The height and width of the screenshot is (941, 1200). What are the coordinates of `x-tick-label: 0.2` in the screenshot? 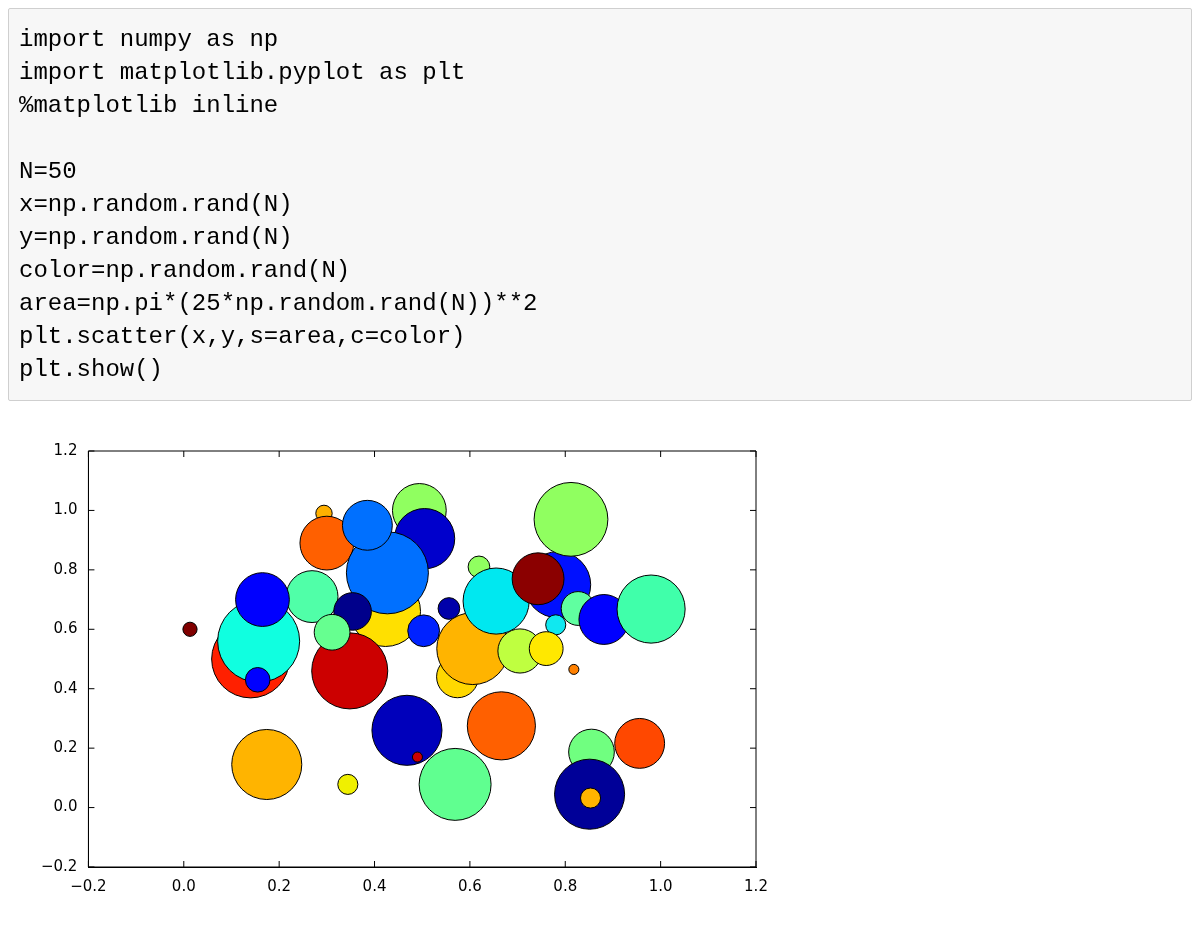 It's located at (279, 885).